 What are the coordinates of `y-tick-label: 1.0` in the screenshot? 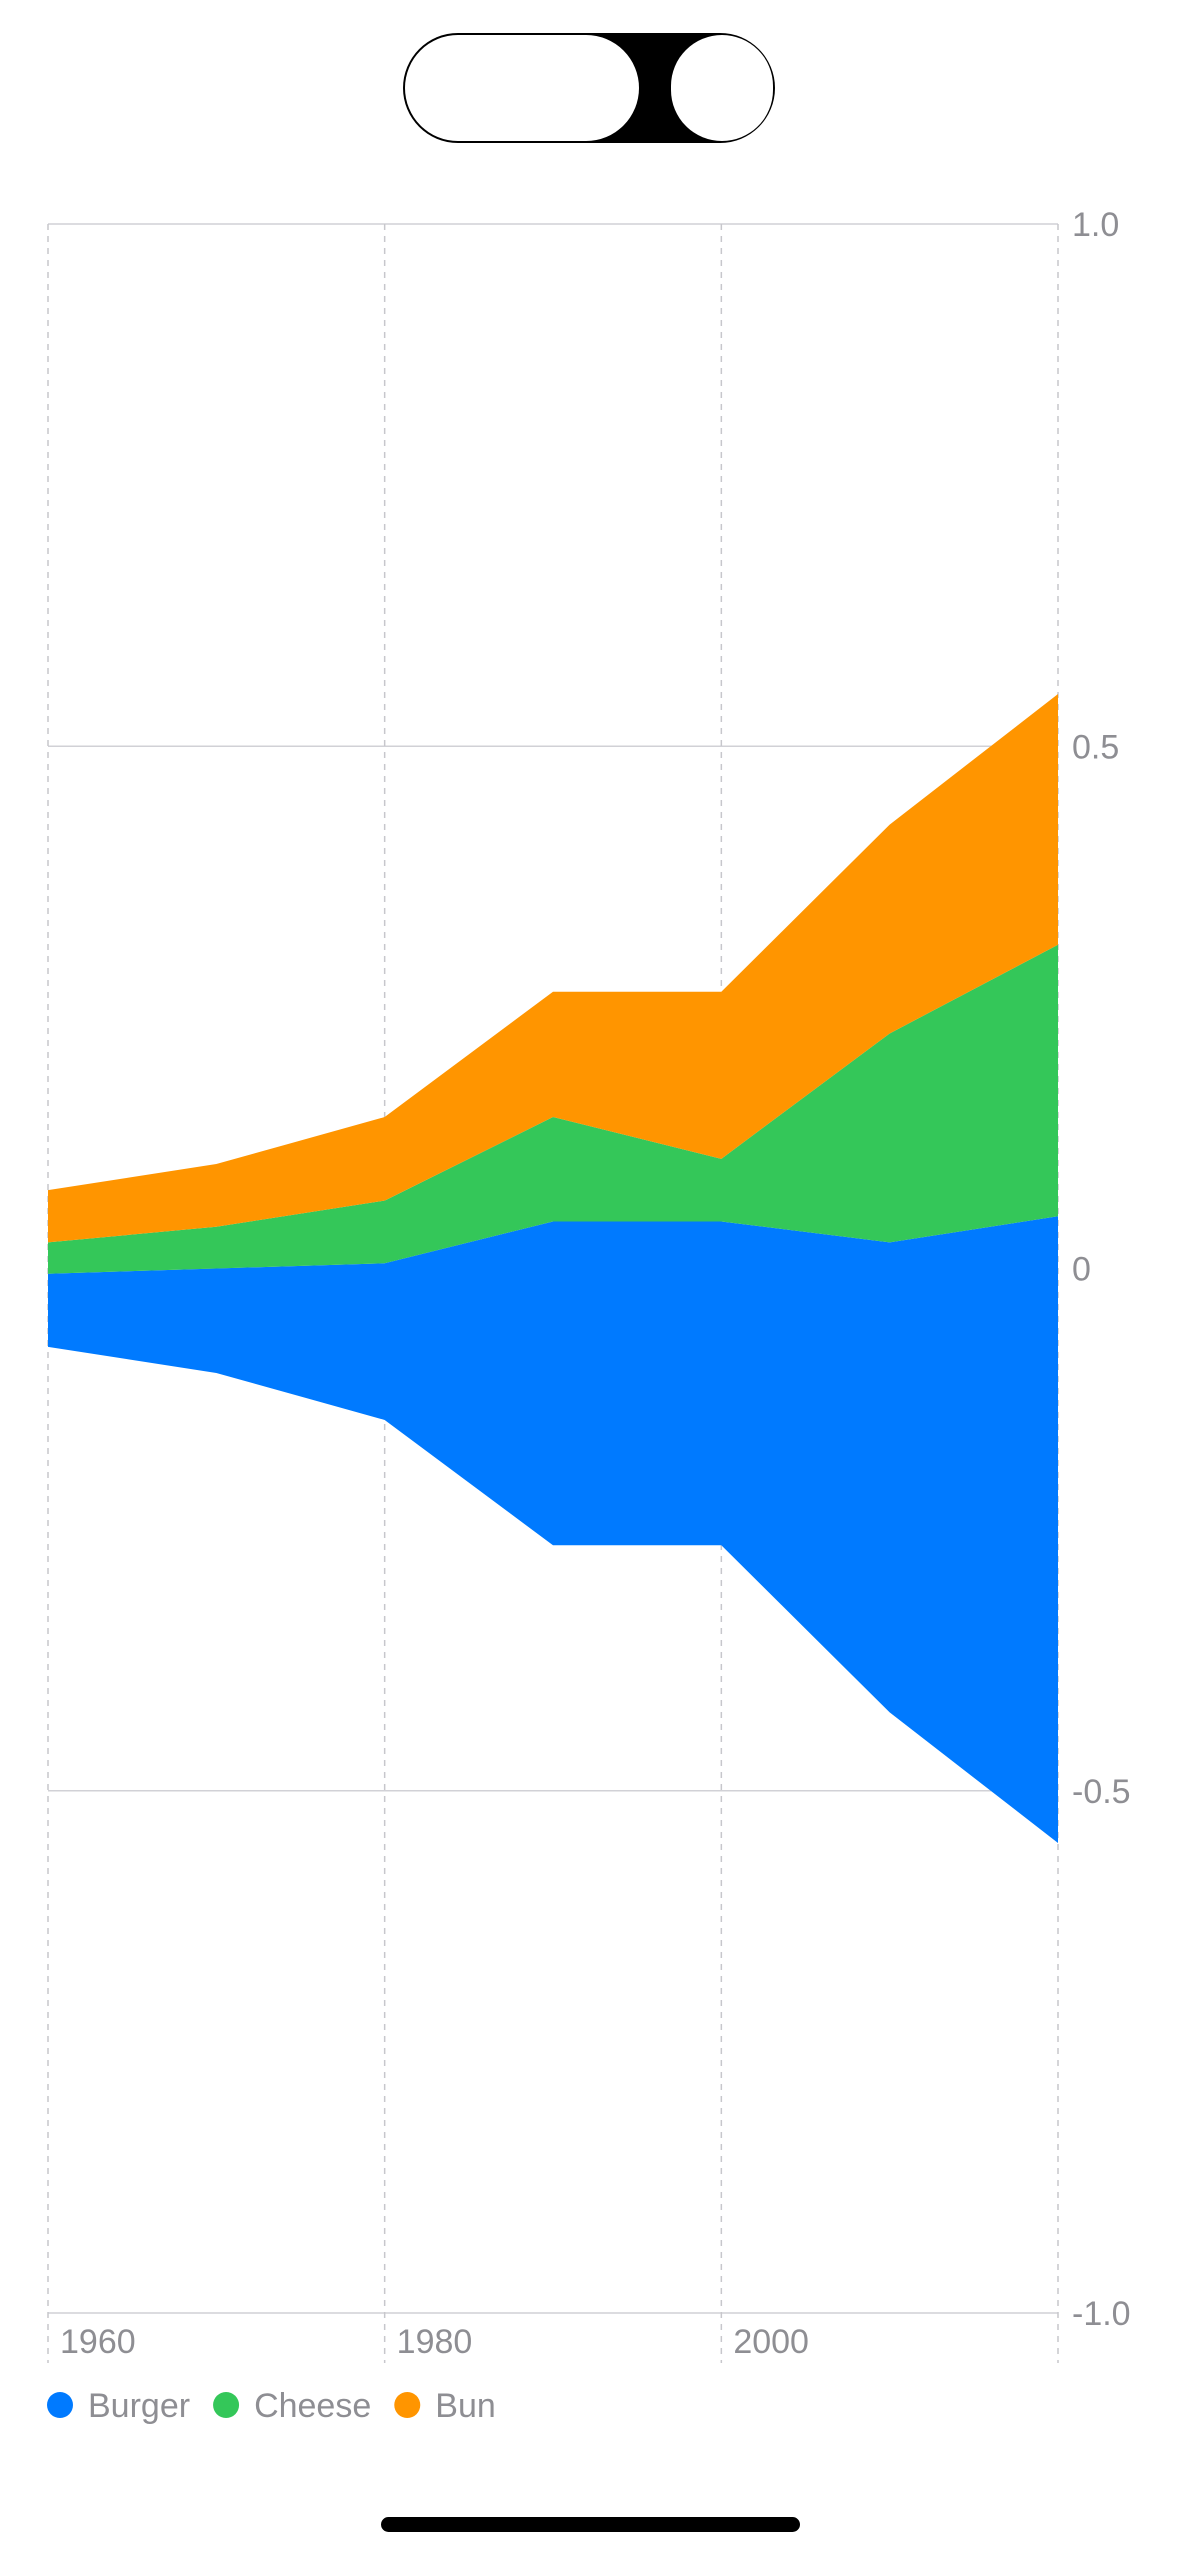 It's located at (1095, 225).